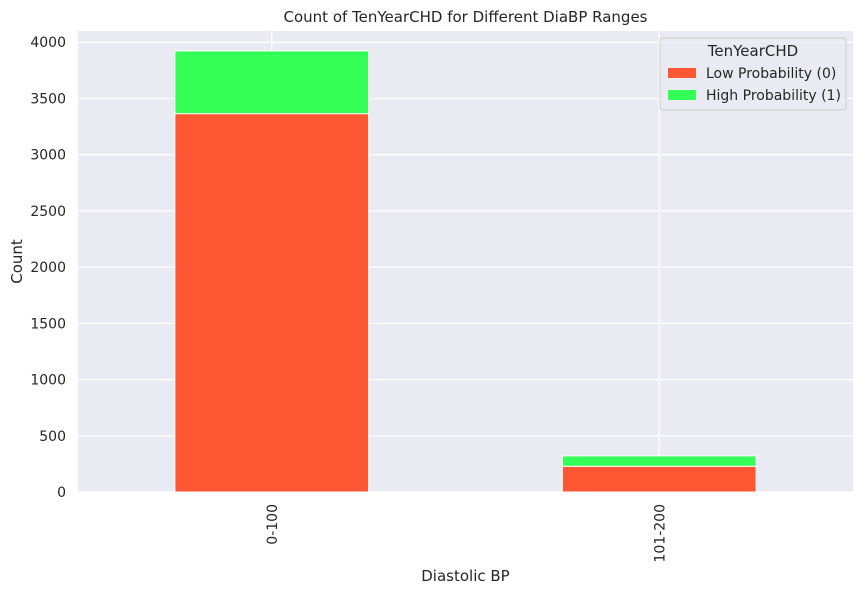 The image size is (862, 592). Describe the element at coordinates (48, 43) in the screenshot. I see `y-tick-label: 4000` at that location.